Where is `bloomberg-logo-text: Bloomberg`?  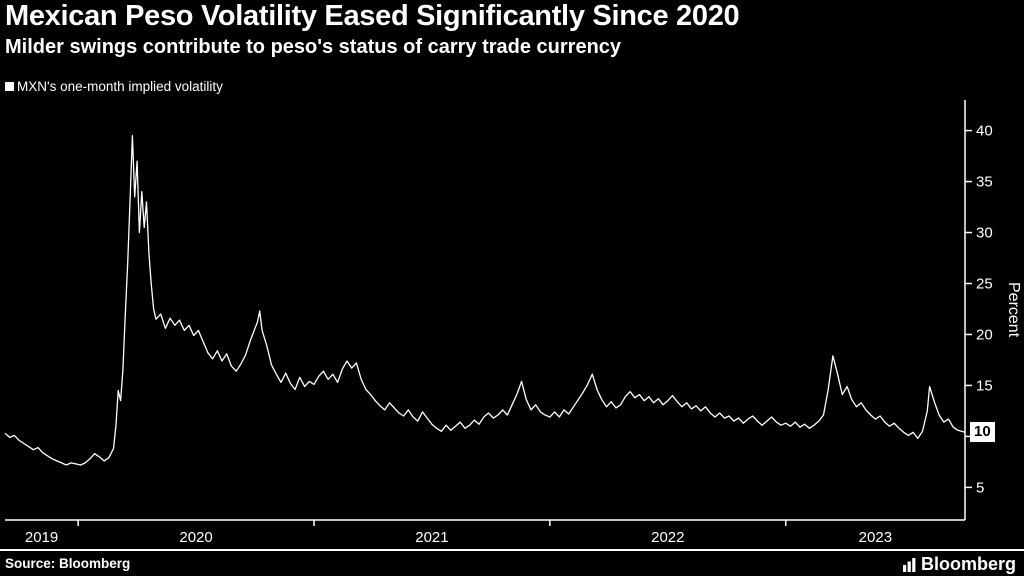 bloomberg-logo-text: Bloomberg is located at coordinates (968, 563).